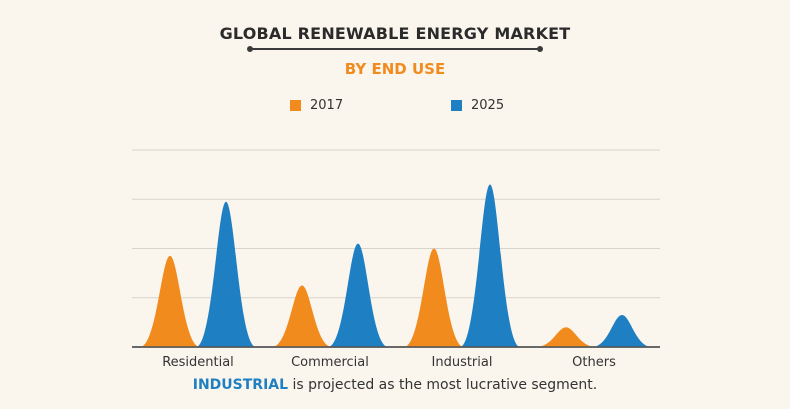 Image resolution: width=790 pixels, height=409 pixels. I want to click on category-label-industrial: Industrial, so click(462, 362).